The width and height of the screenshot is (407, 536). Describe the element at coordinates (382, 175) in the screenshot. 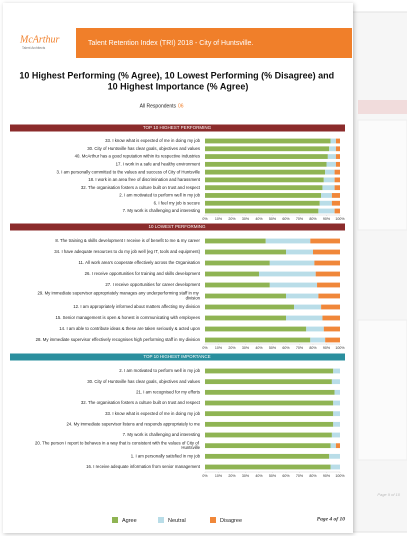

I see `back-page-table` at that location.